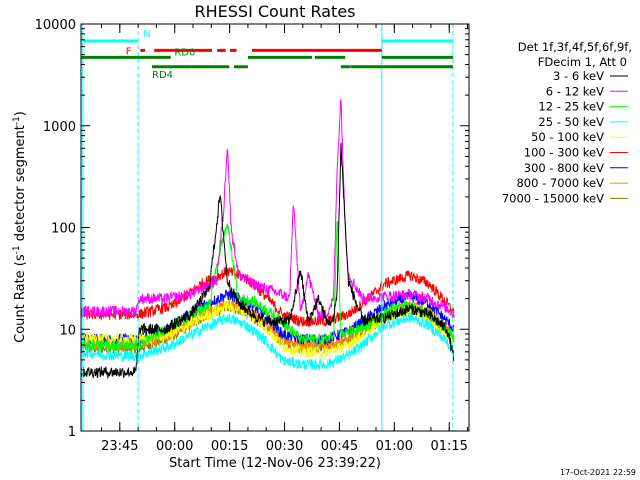 This screenshot has height=480, width=640. I want to click on x-tick-label: 00:00, so click(174, 446).